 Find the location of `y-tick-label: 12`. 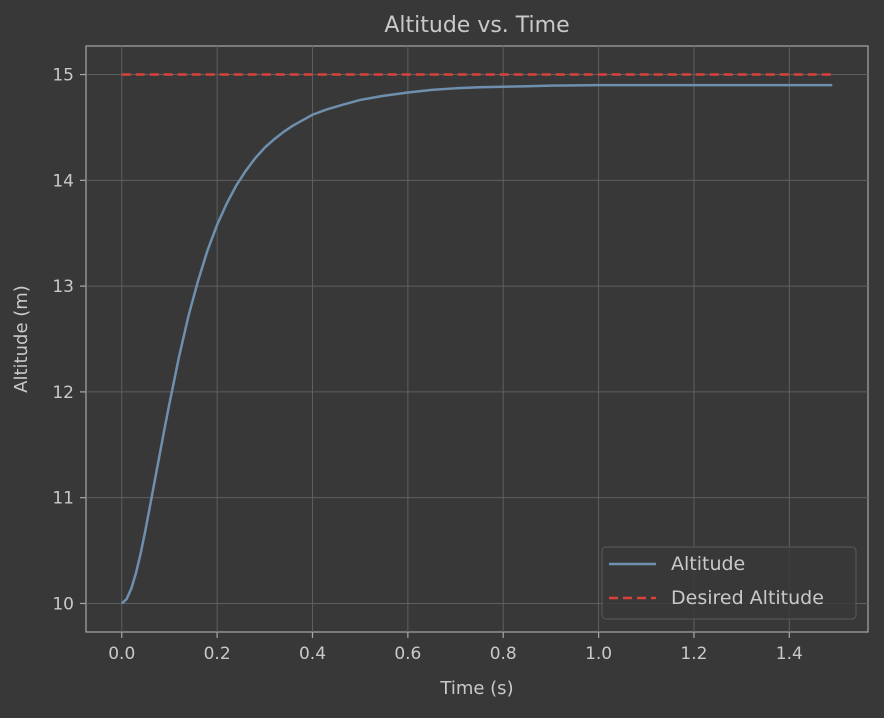

y-tick-label: 12 is located at coordinates (63, 393).